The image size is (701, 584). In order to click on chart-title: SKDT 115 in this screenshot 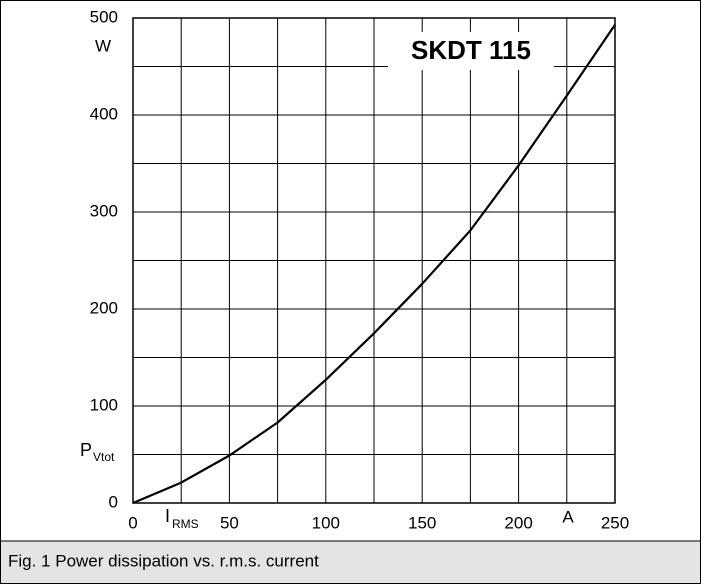, I will do `click(471, 50)`.